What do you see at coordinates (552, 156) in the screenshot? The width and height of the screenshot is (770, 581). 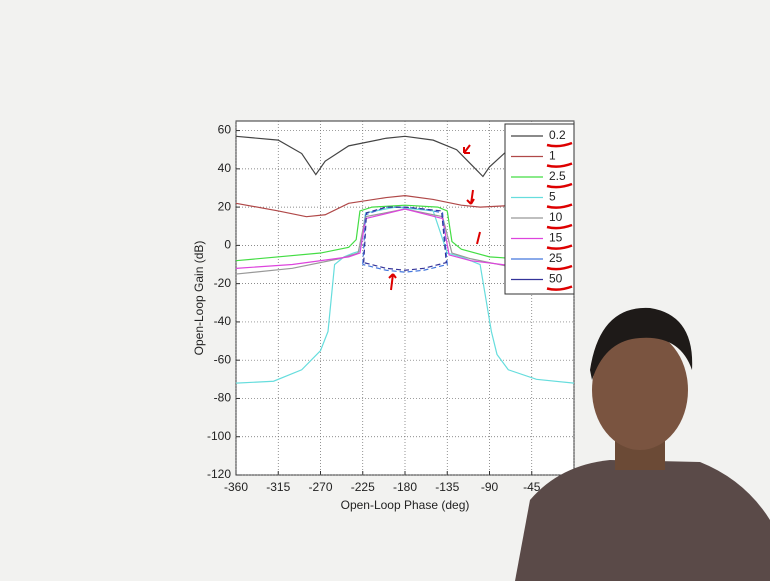 I see `legend-label: 1` at bounding box center [552, 156].